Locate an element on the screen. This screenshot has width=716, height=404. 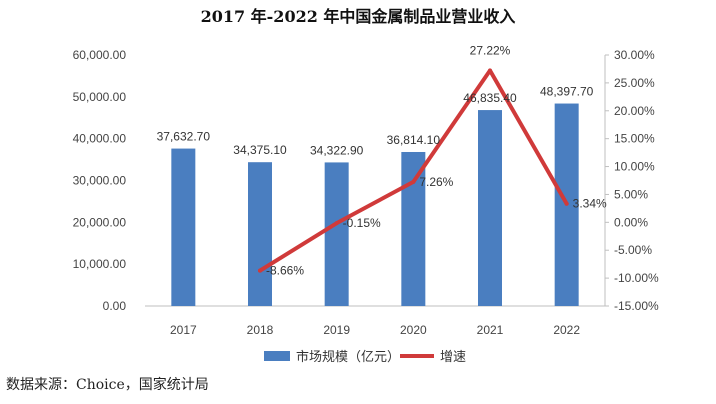
x-tick-label: 2019 is located at coordinates (336, 330).